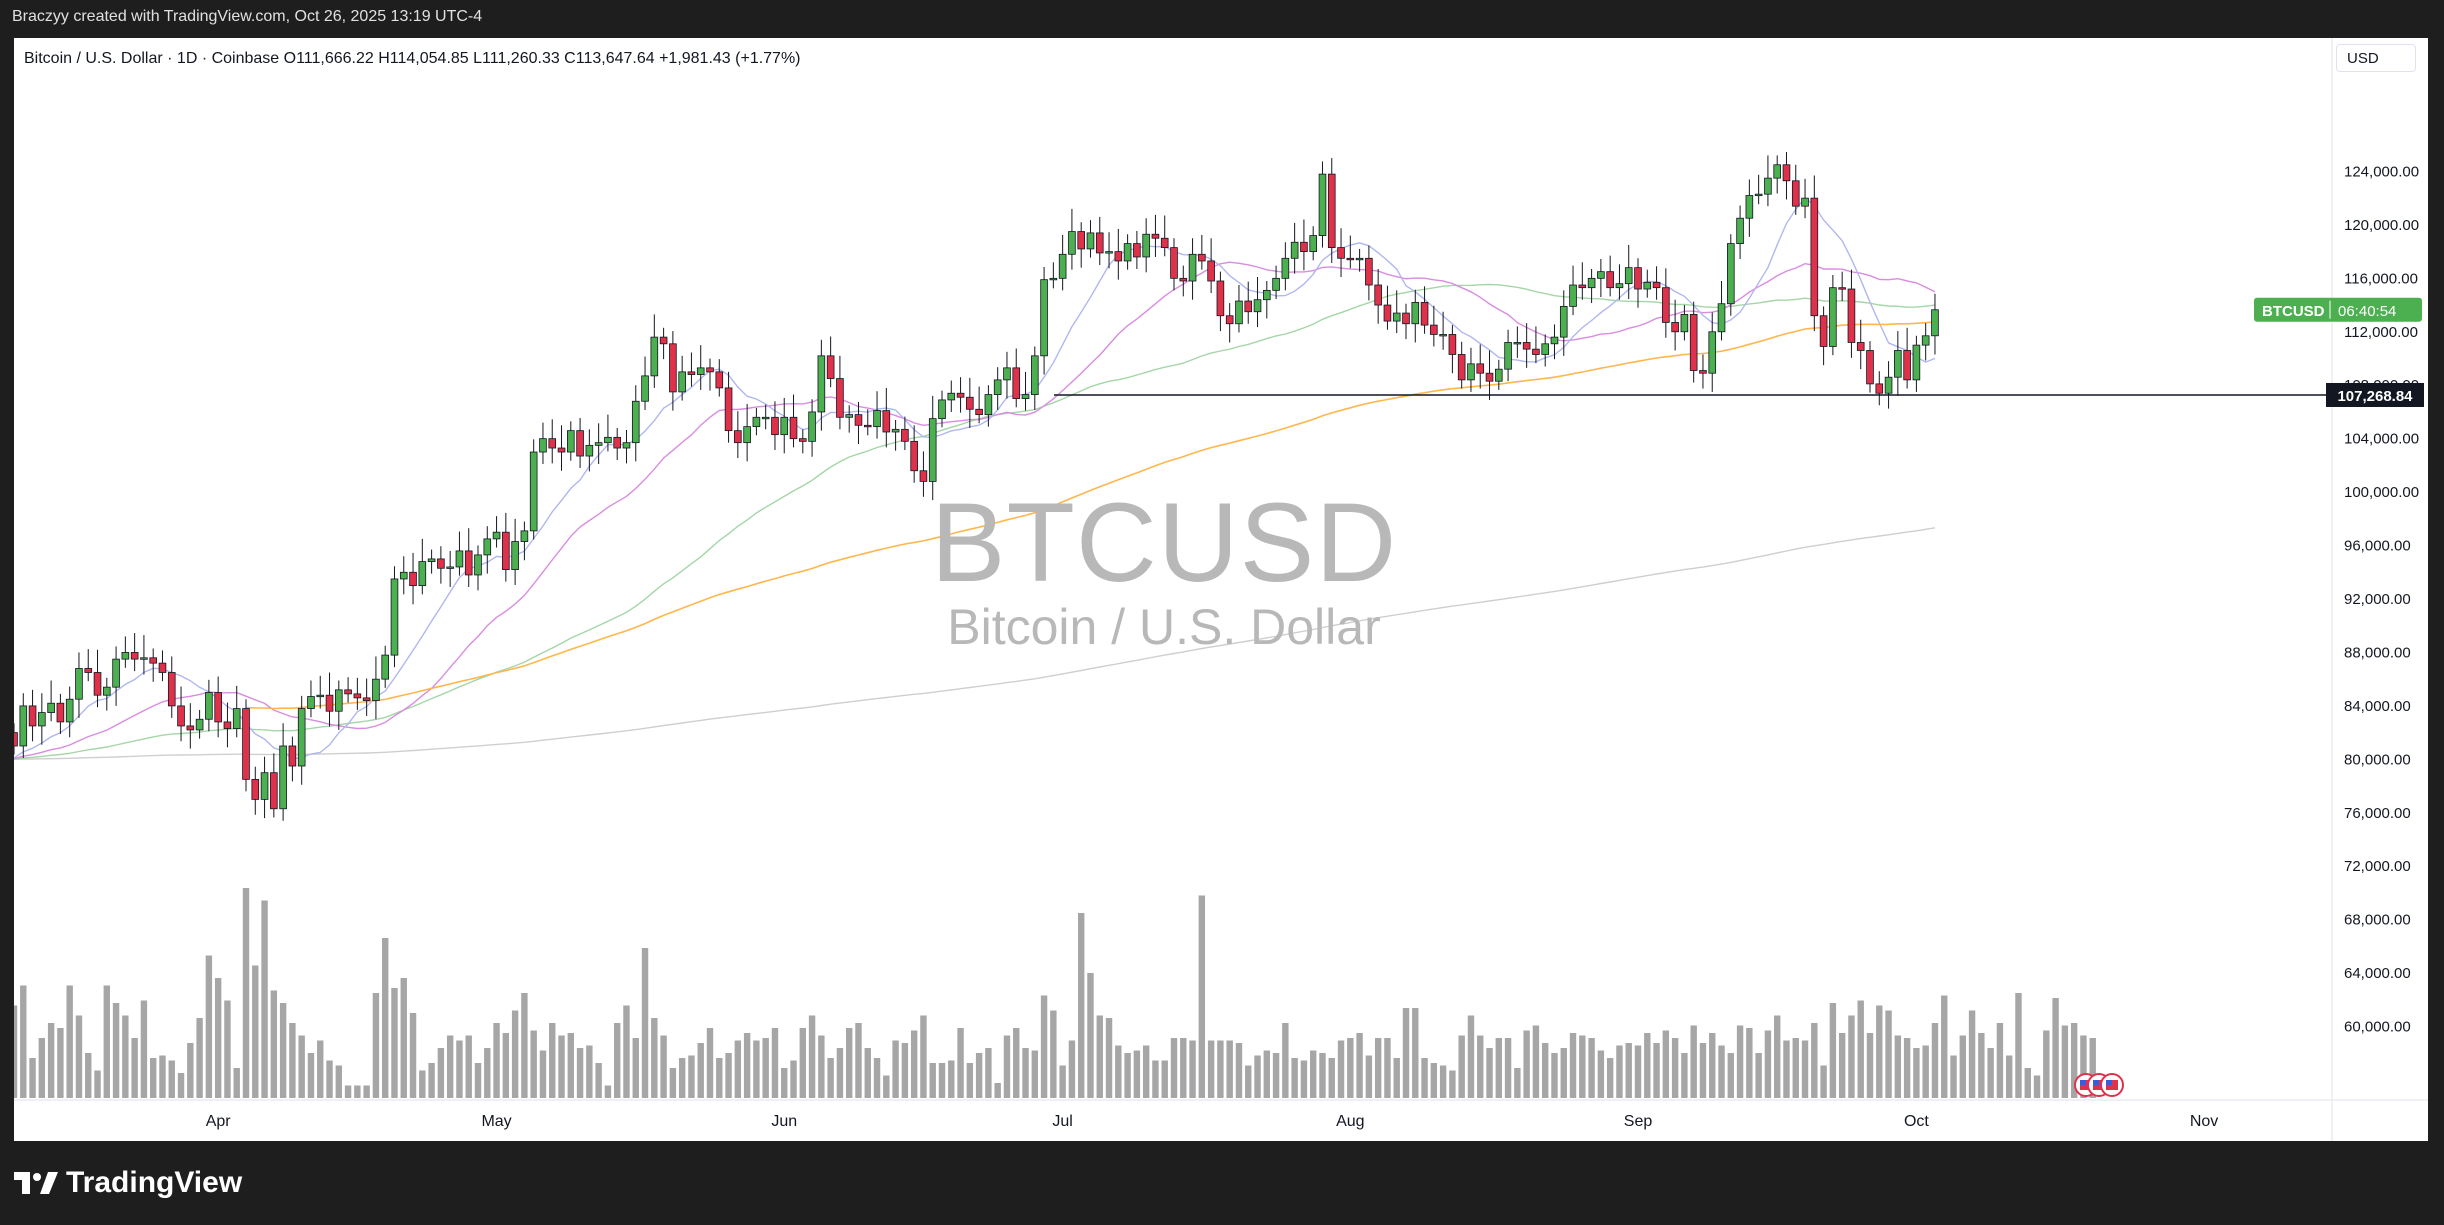 This screenshot has width=2444, height=1225. What do you see at coordinates (2381, 439) in the screenshot?
I see `y-tick-label: 104,000.00` at bounding box center [2381, 439].